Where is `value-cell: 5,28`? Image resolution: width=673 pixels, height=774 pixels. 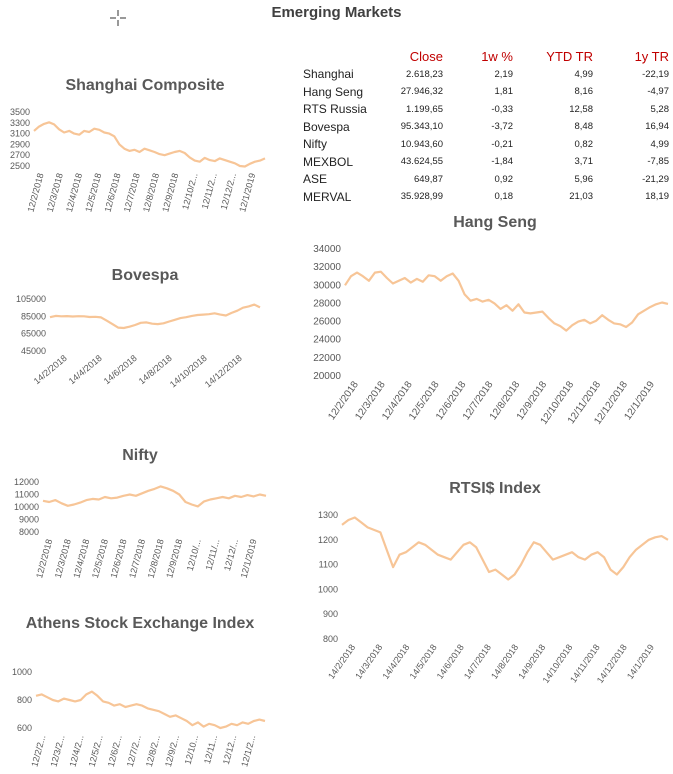
value-cell: 5,28 is located at coordinates (660, 109).